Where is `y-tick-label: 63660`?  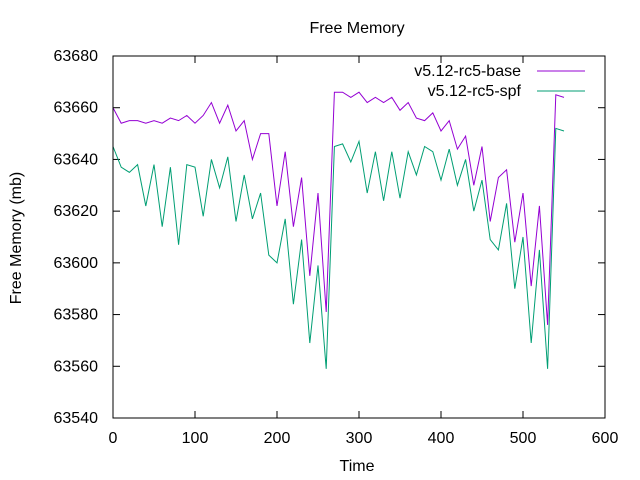 y-tick-label: 63660 is located at coordinates (76, 108).